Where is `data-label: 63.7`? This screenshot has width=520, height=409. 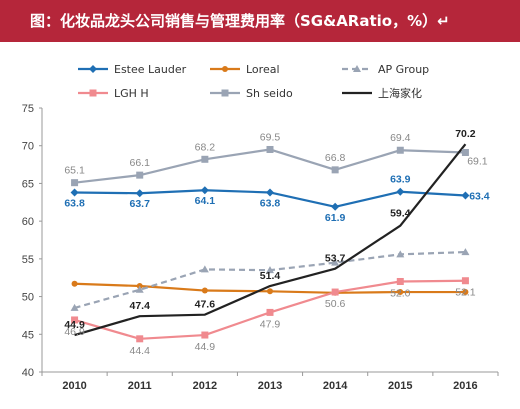
data-label: 63.7 is located at coordinates (139, 204).